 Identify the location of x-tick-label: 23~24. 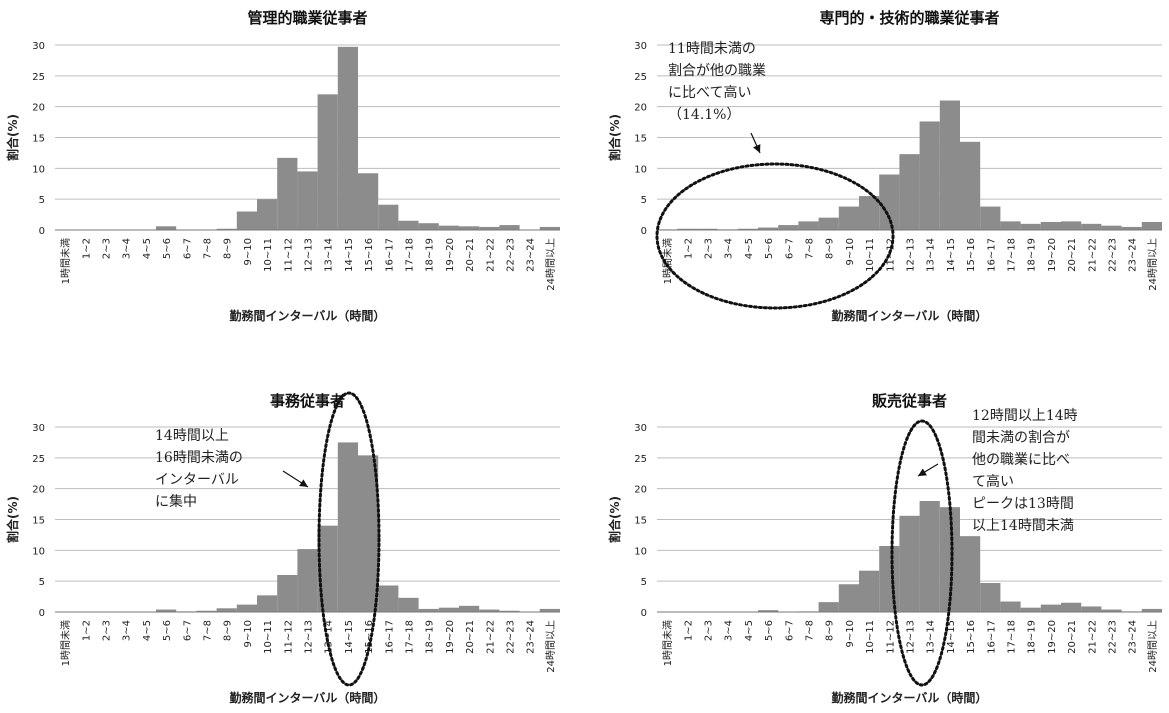
(531, 255).